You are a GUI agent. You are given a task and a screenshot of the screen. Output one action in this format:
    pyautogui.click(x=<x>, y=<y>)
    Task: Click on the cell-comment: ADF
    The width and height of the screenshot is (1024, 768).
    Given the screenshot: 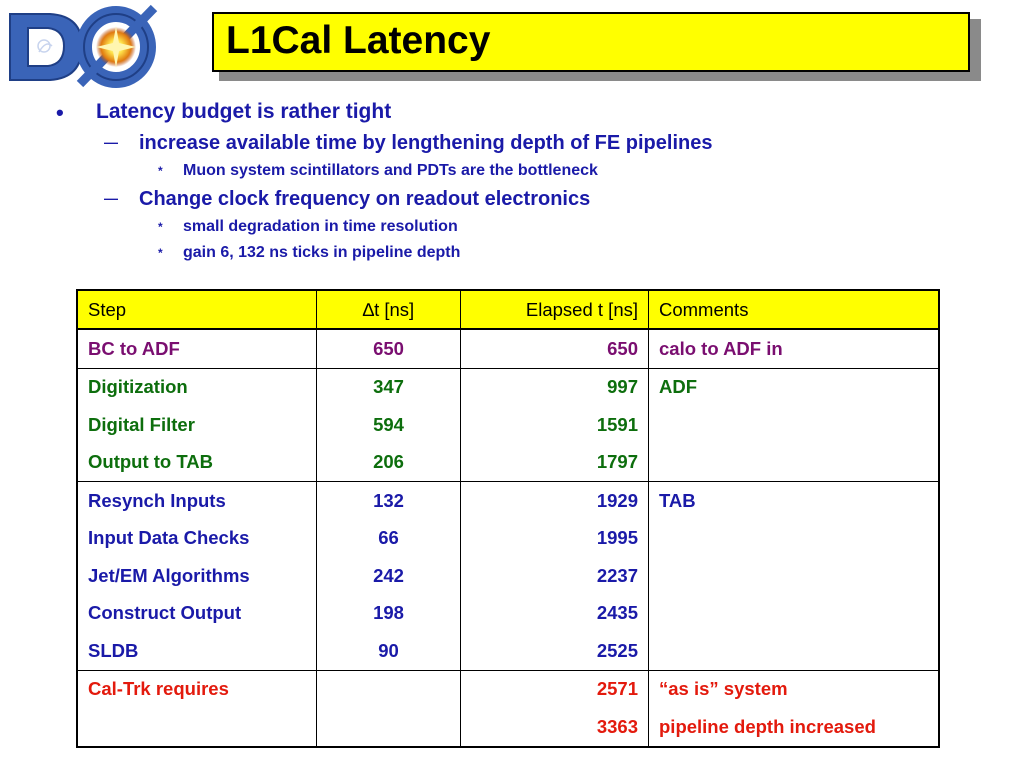 What is the action you would take?
    pyautogui.click(x=794, y=386)
    